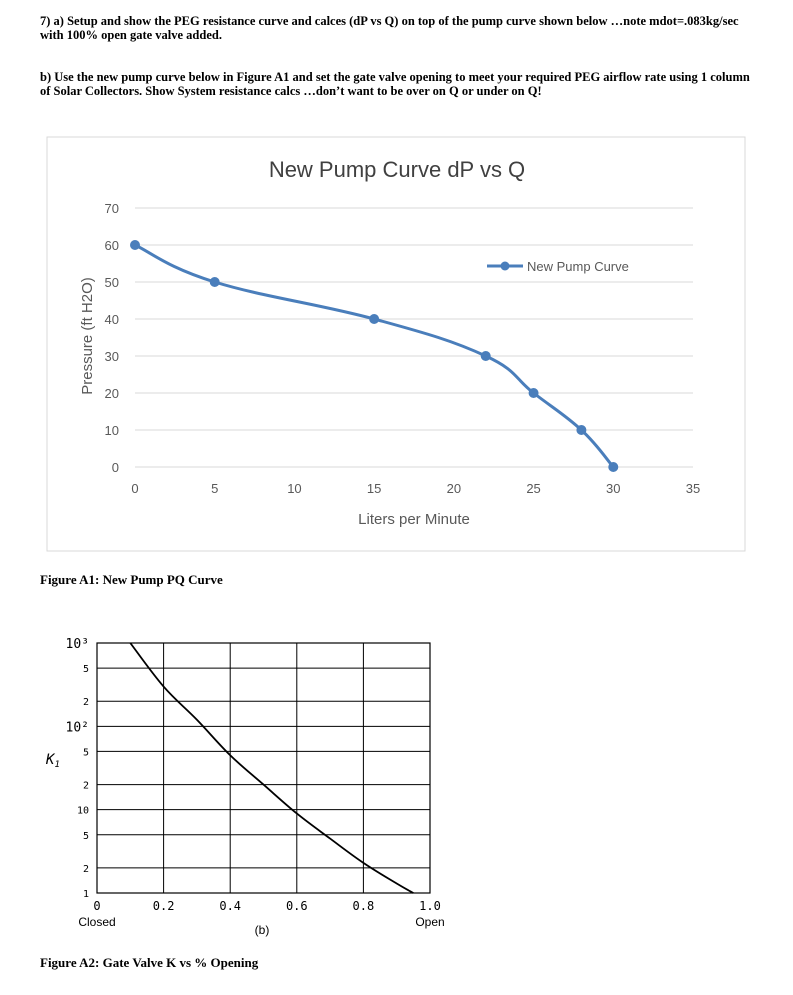  What do you see at coordinates (77, 644) in the screenshot?
I see `y-tick-label: 10³` at bounding box center [77, 644].